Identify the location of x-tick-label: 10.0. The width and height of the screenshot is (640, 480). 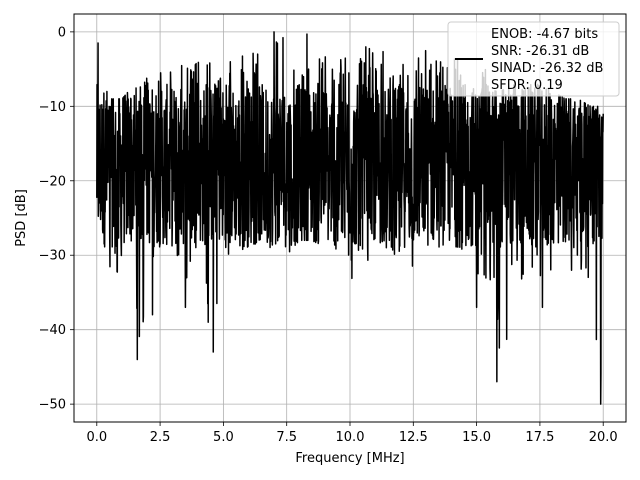
(350, 437).